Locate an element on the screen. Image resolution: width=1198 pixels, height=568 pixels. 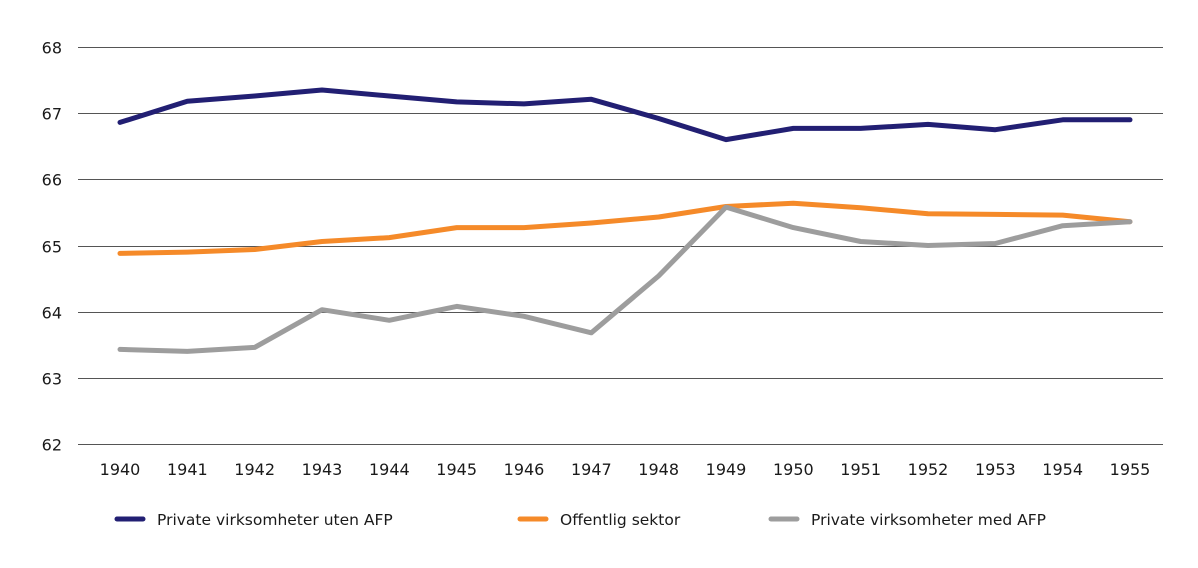
y-tick-label: 62 is located at coordinates (52, 445).